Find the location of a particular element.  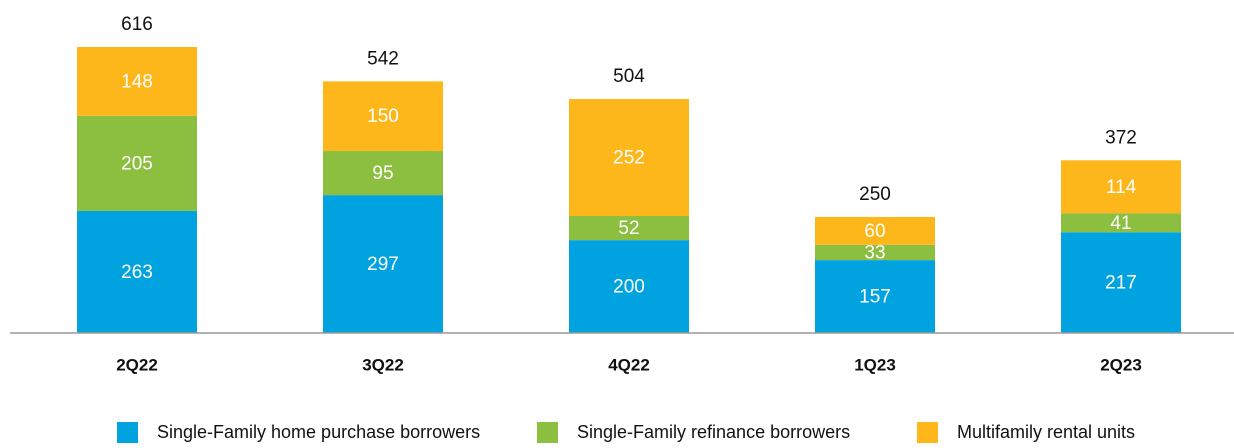

segment-label: 150 is located at coordinates (383, 116).